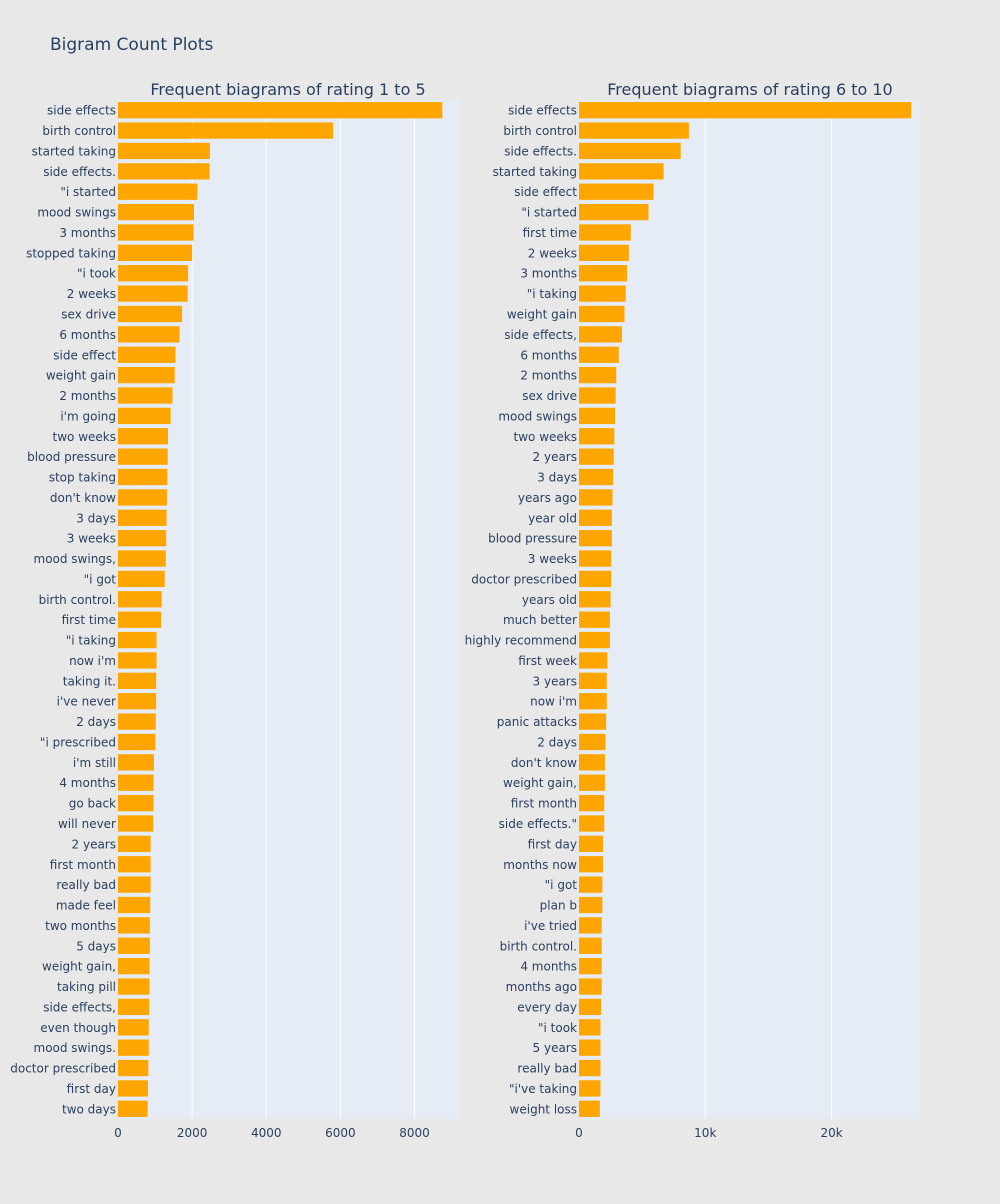 The image size is (1000, 1204). What do you see at coordinates (96, 274) in the screenshot?
I see `category-label: "i took` at bounding box center [96, 274].